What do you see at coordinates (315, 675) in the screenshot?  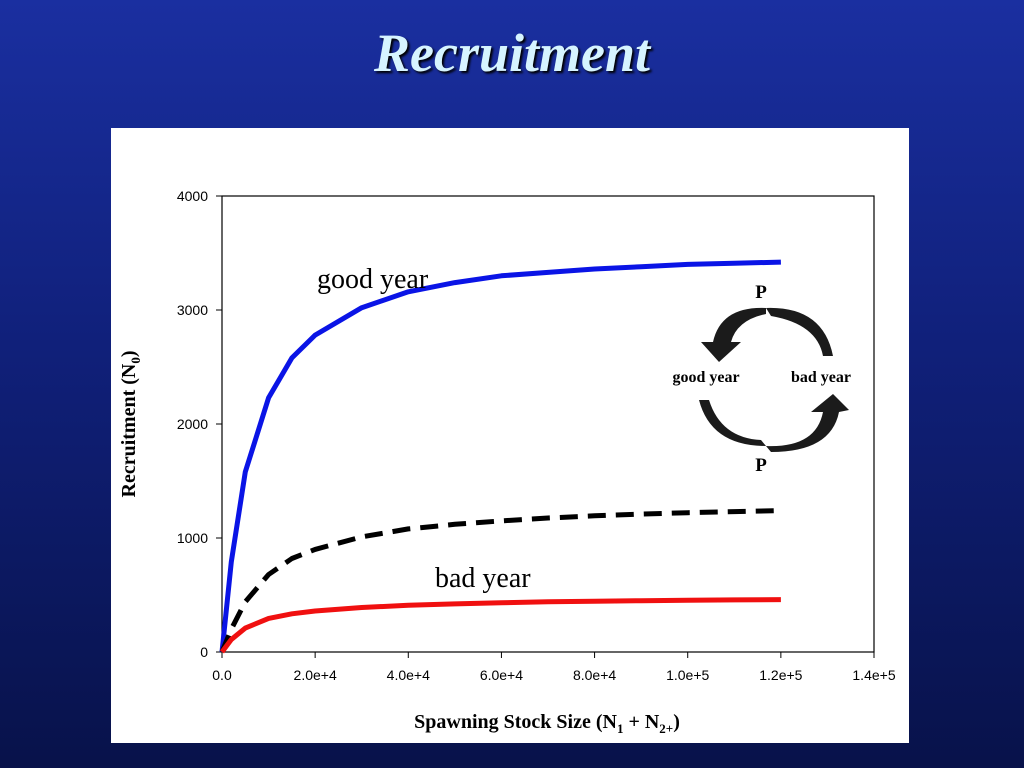 I see `x-tick-label: 2.0e+4` at bounding box center [315, 675].